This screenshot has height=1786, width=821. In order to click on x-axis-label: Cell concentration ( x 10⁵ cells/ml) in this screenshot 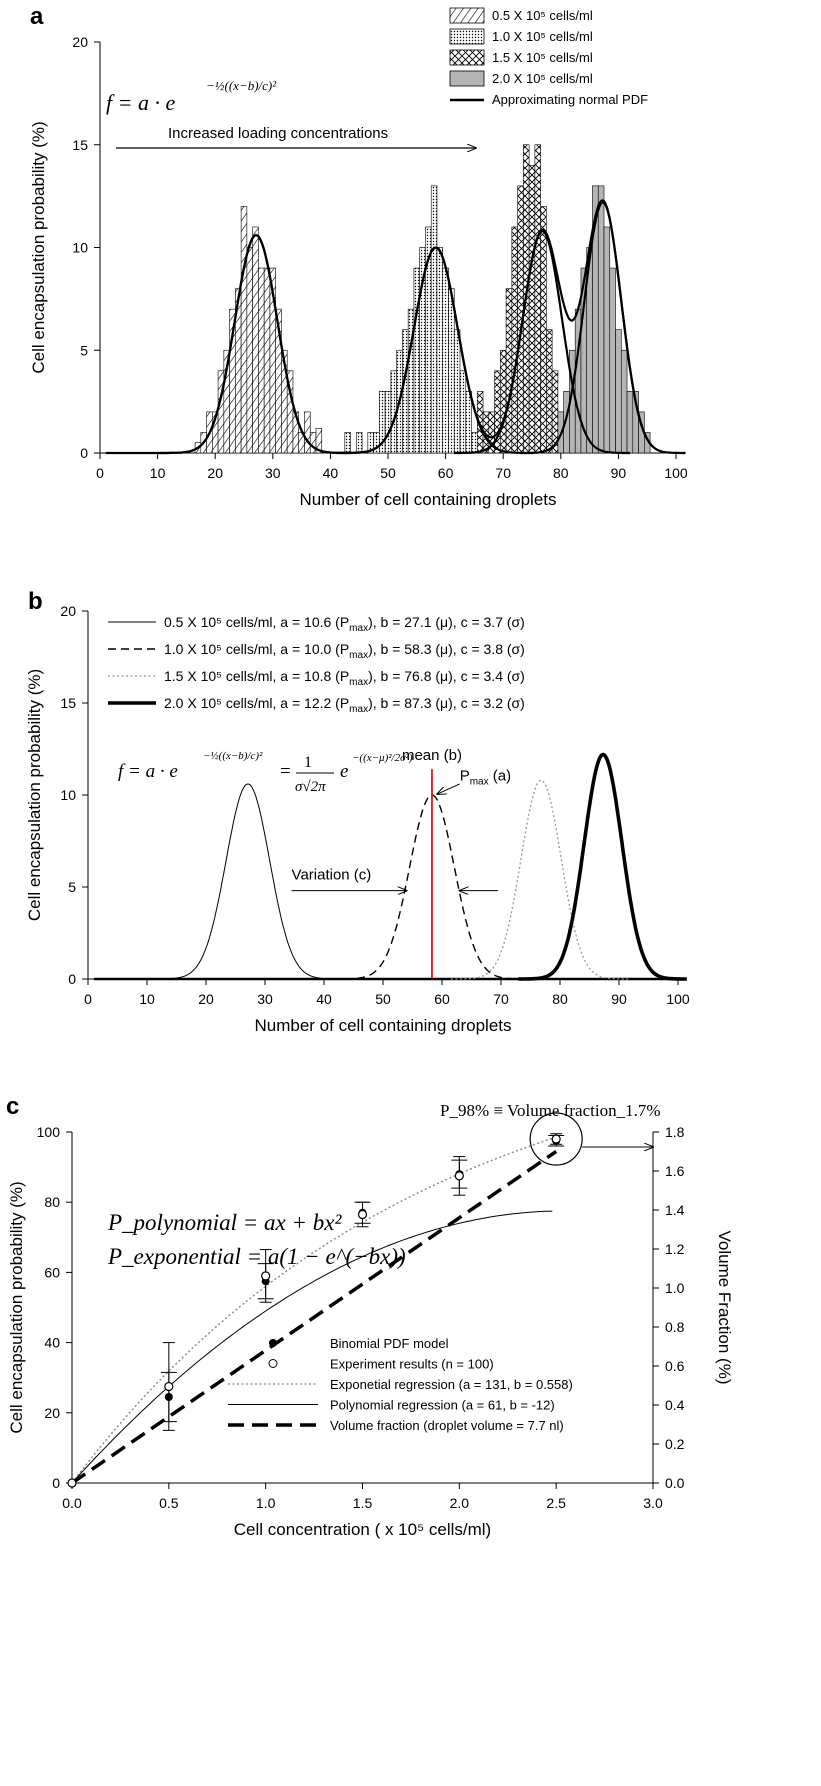, I will do `click(362, 1529)`.